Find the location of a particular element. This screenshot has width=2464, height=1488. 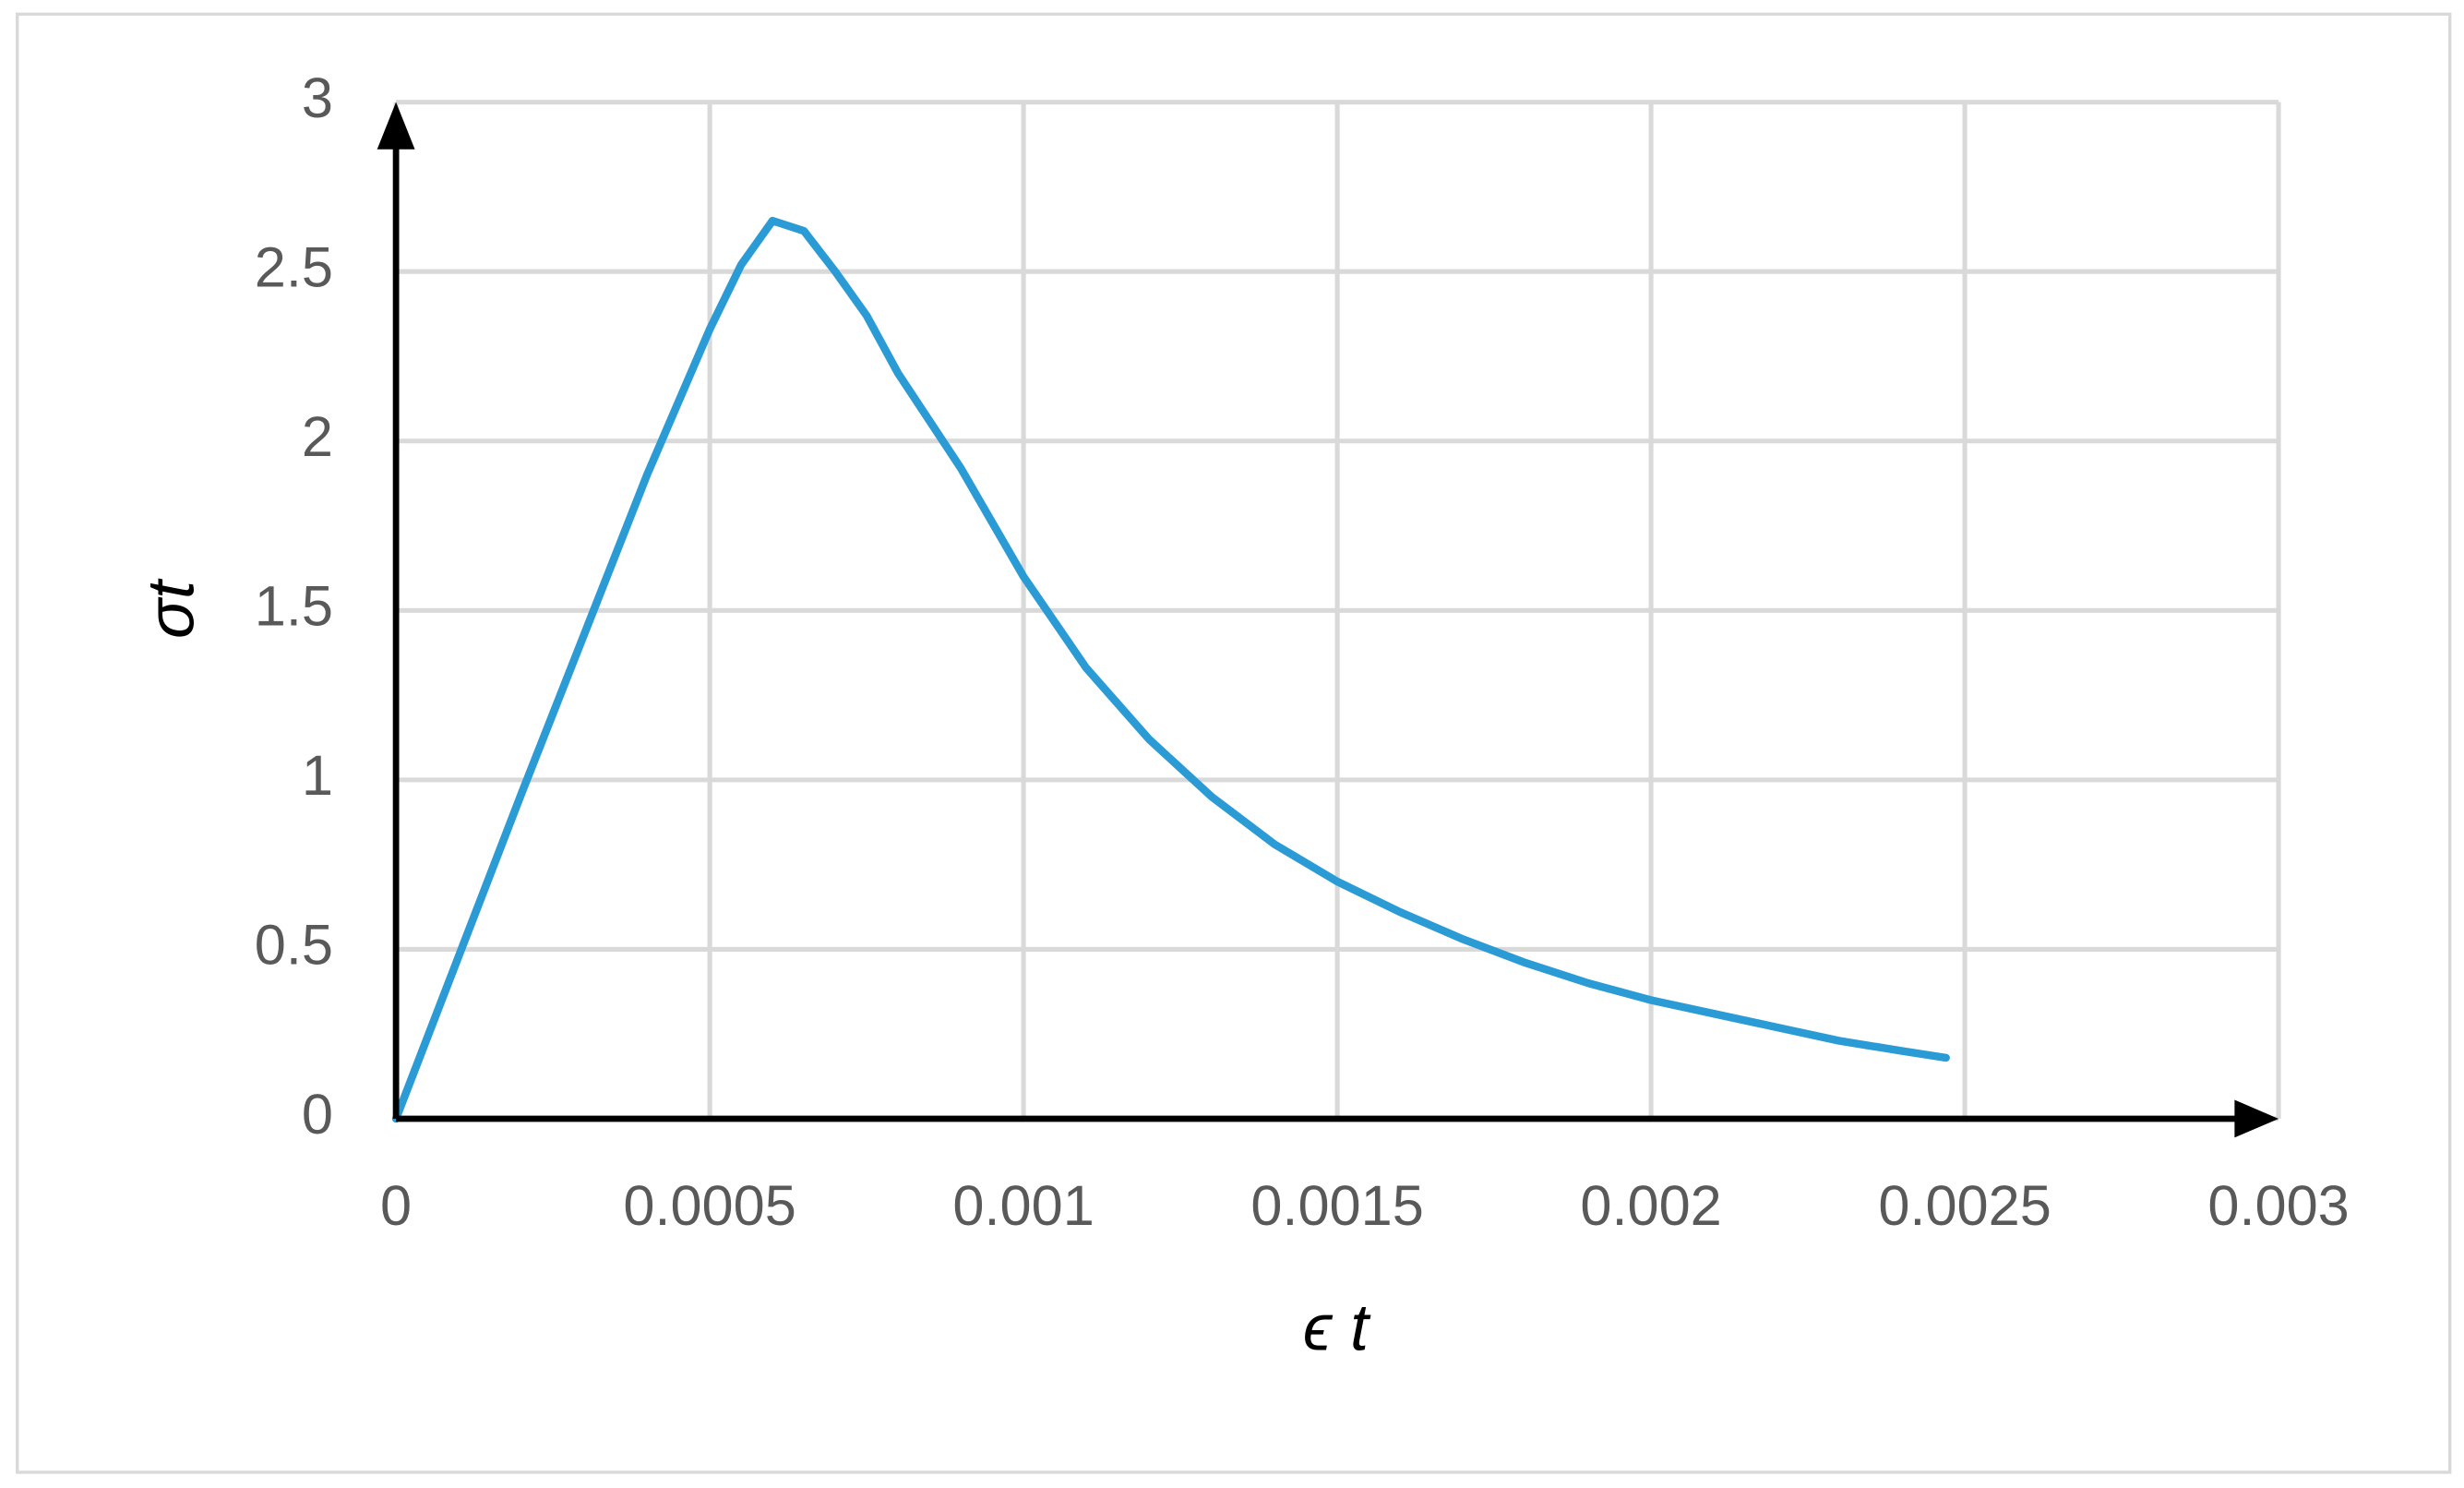

x-tick-label: 0.0015 is located at coordinates (1336, 1205).